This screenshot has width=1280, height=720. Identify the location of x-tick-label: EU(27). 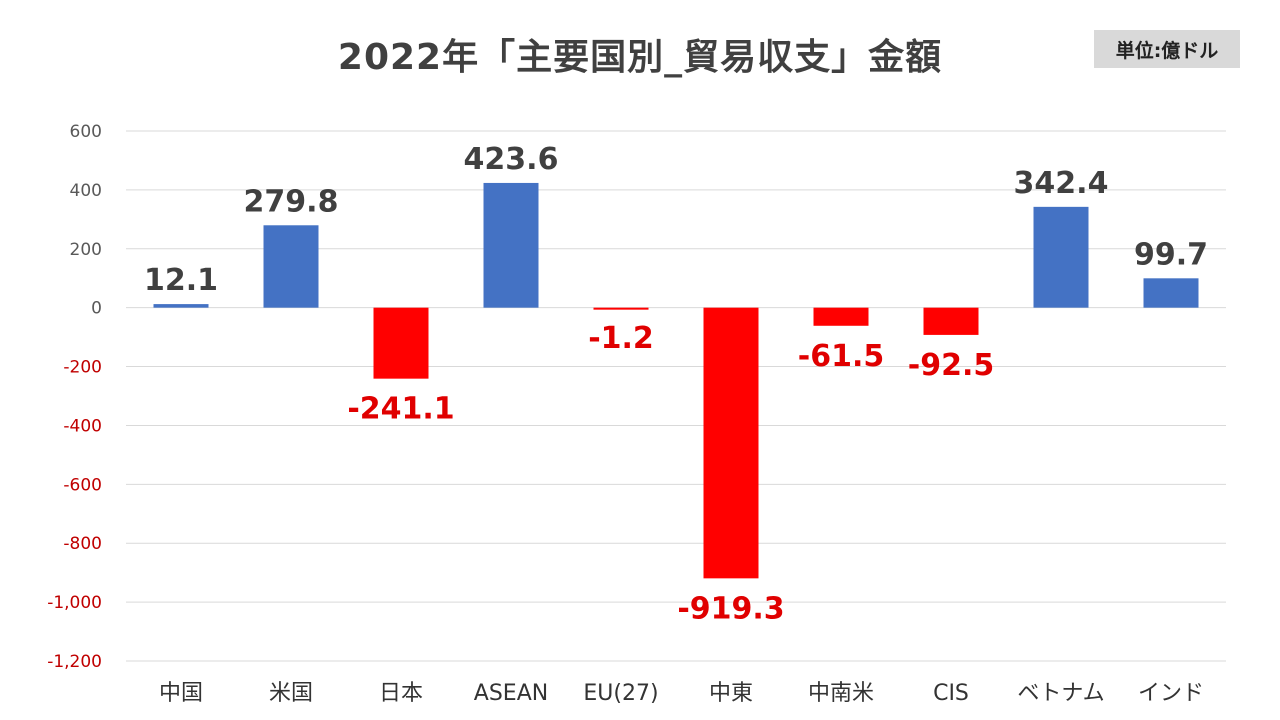
(620, 693).